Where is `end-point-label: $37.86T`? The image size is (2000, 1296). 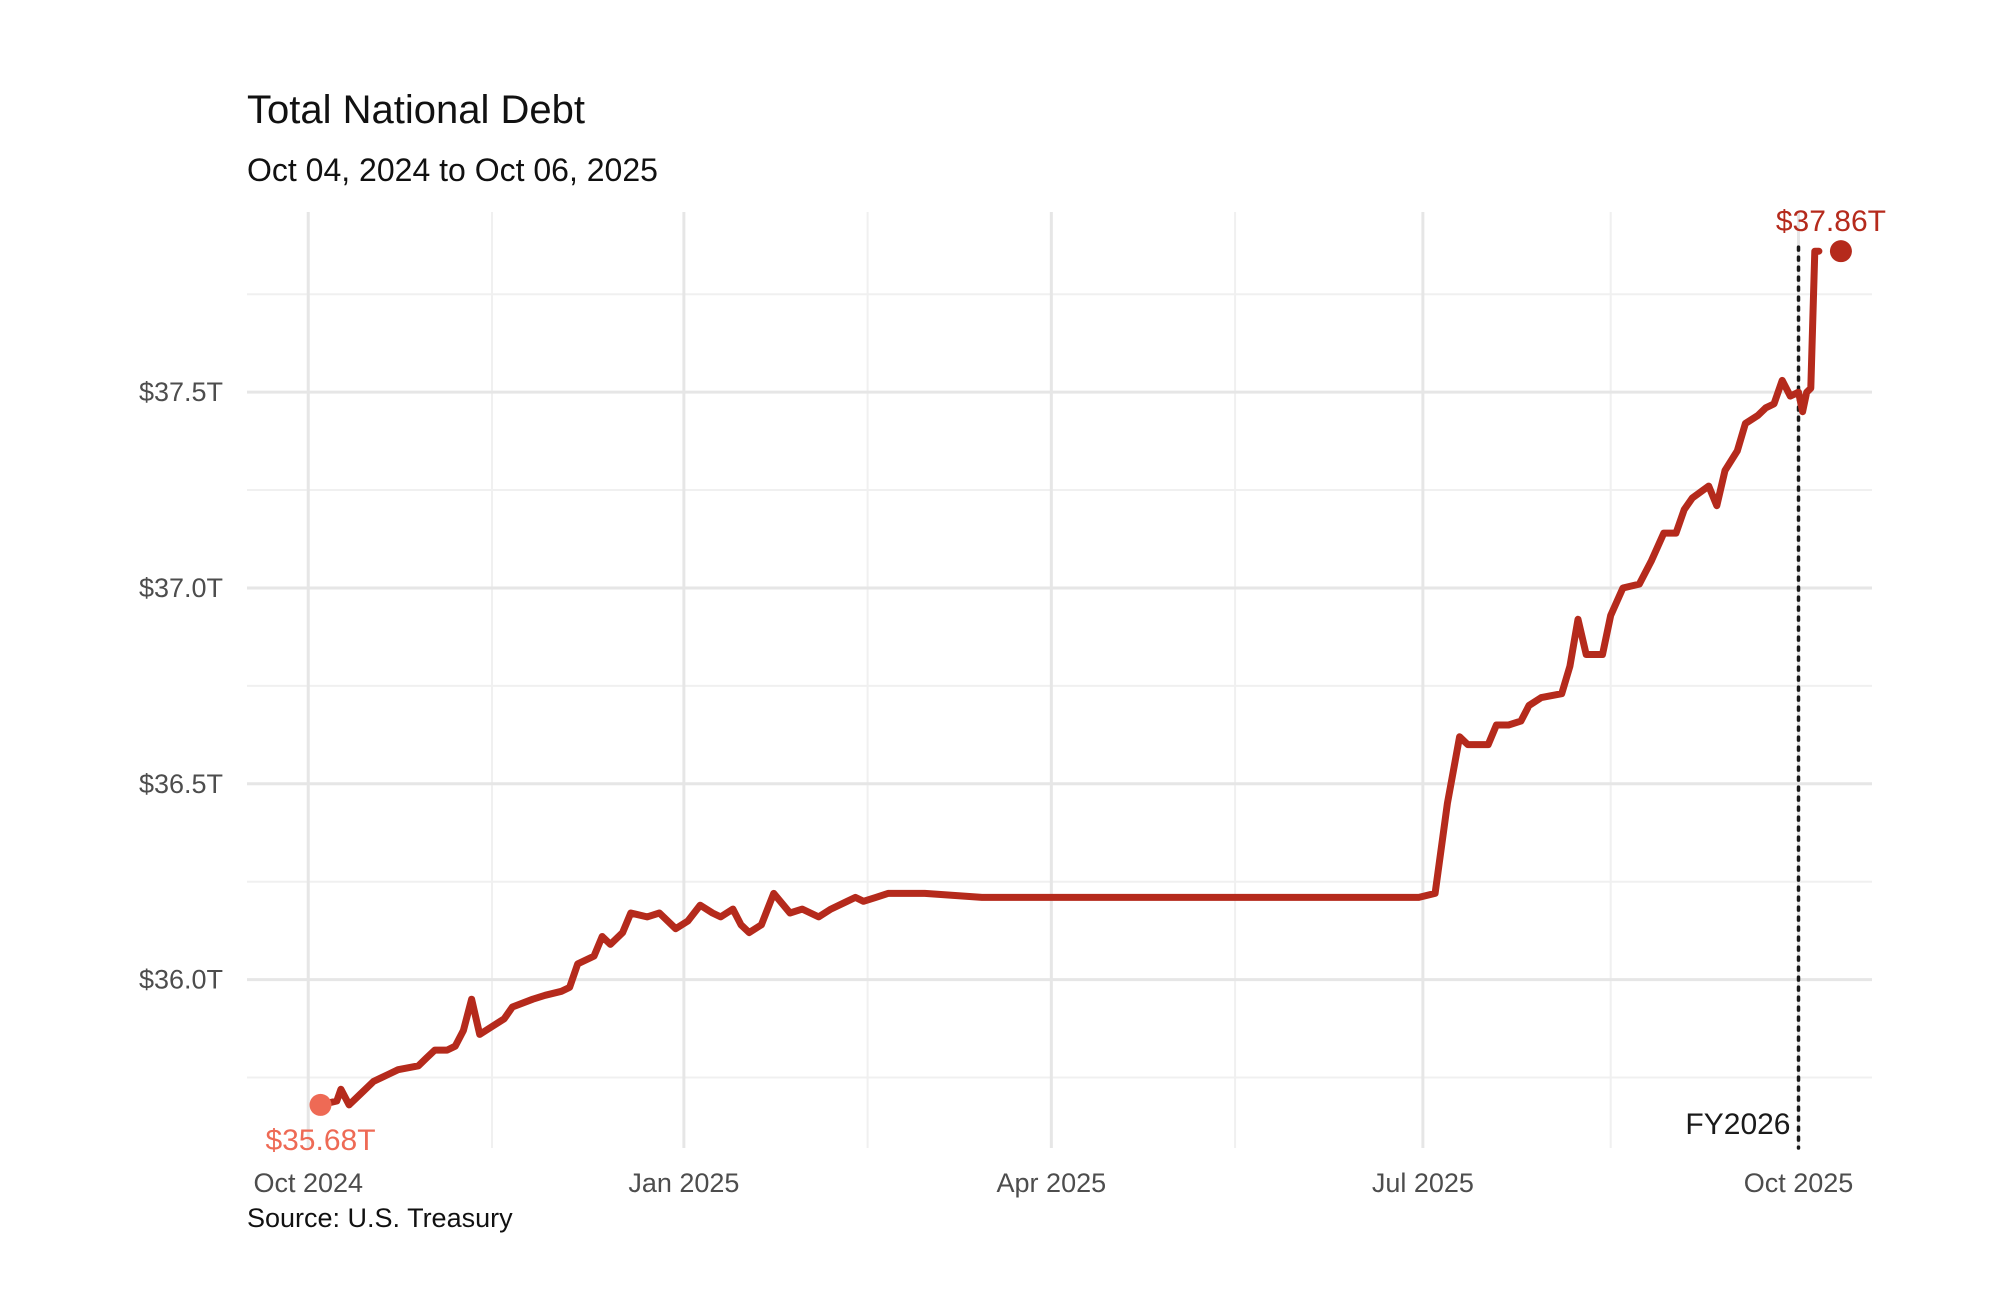
end-point-label: $37.86T is located at coordinates (1831, 221).